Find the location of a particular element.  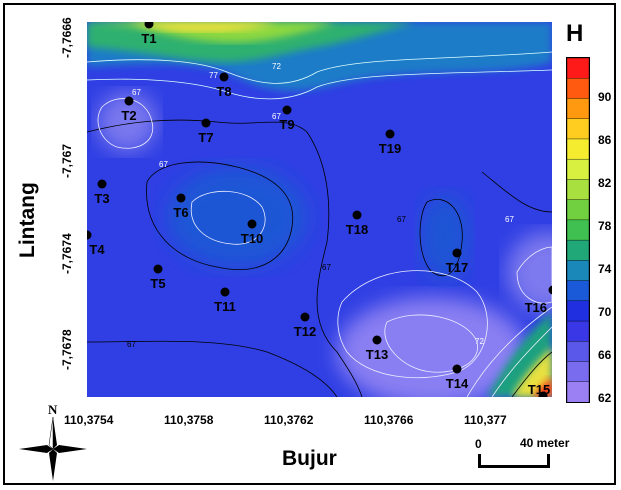

station-label: T3 is located at coordinates (101, 198).